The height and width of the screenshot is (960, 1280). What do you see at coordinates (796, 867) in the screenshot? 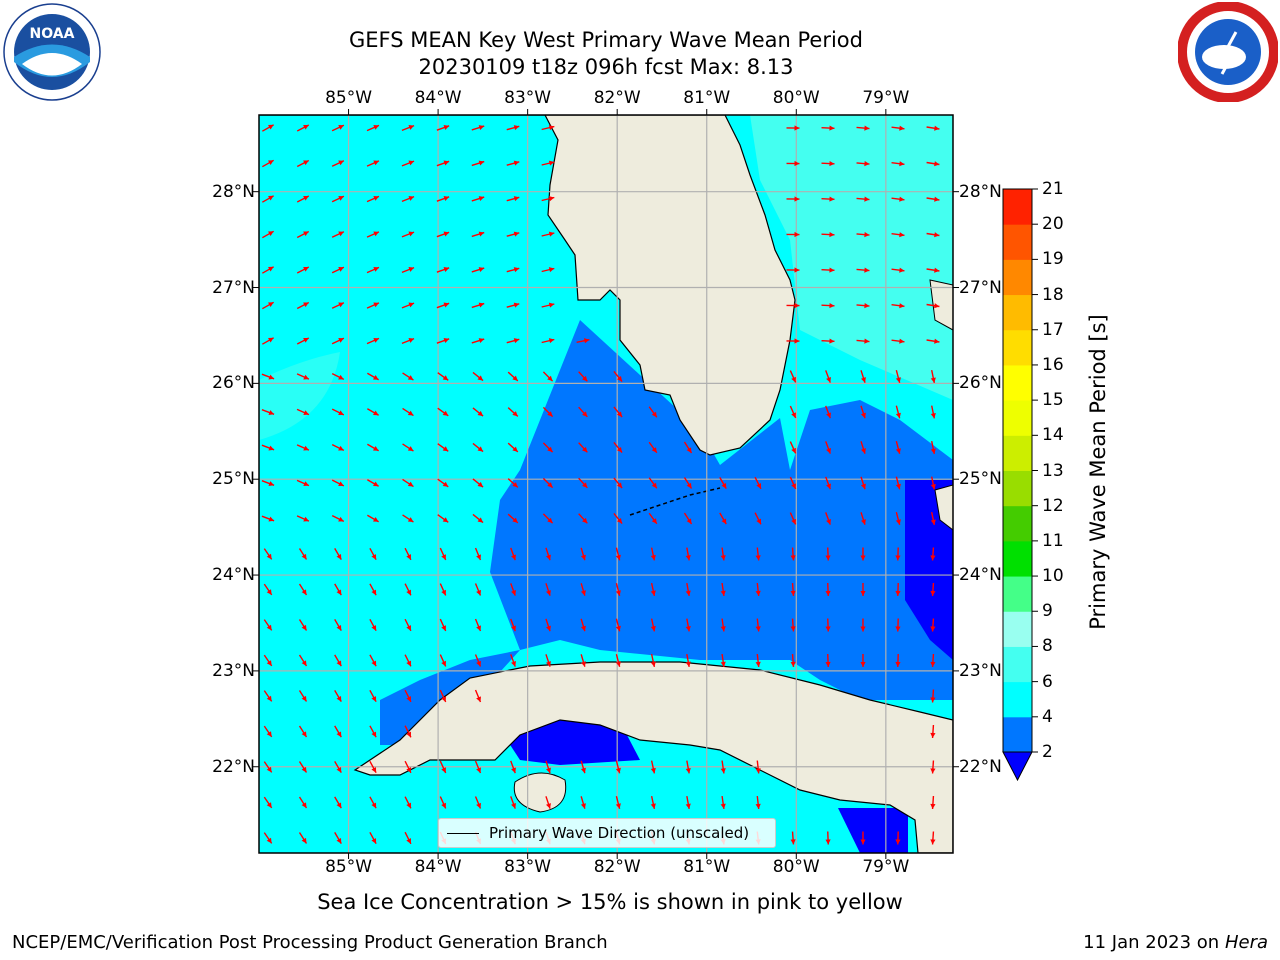
I see `lon-label-bottom: 80°W` at bounding box center [796, 867].